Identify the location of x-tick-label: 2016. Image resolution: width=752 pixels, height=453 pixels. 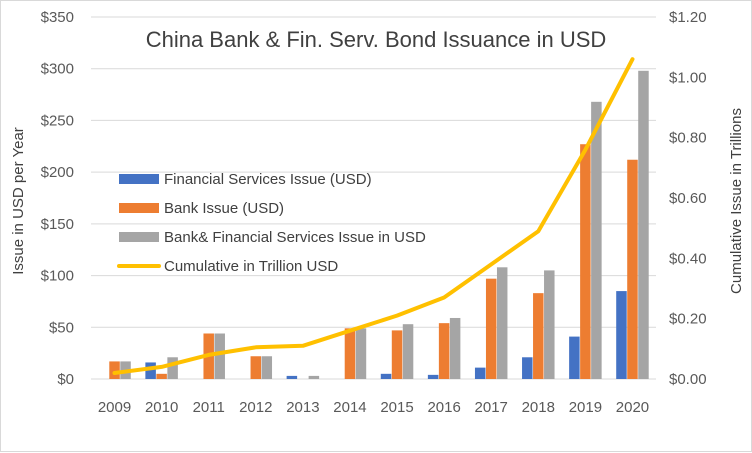
(443, 407).